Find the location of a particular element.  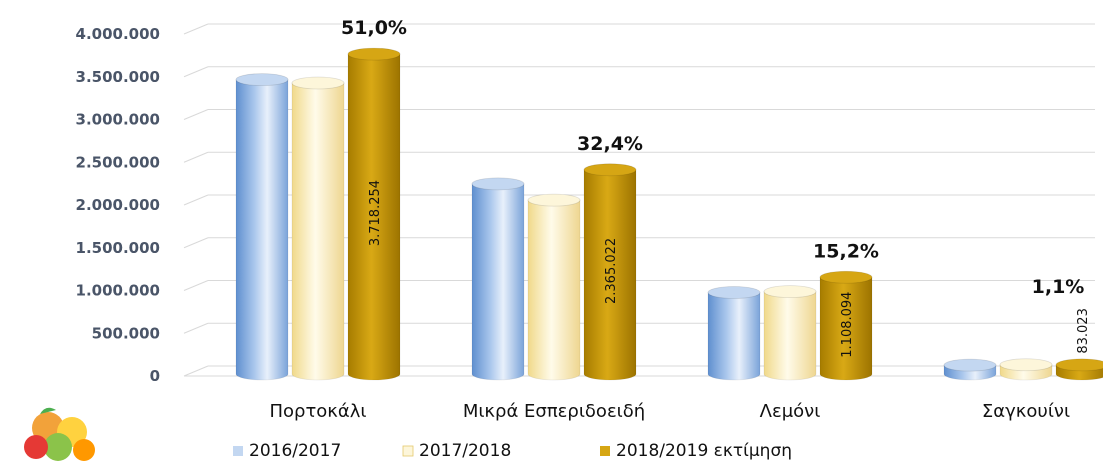

data-label: 2.365.022 is located at coordinates (611, 271).